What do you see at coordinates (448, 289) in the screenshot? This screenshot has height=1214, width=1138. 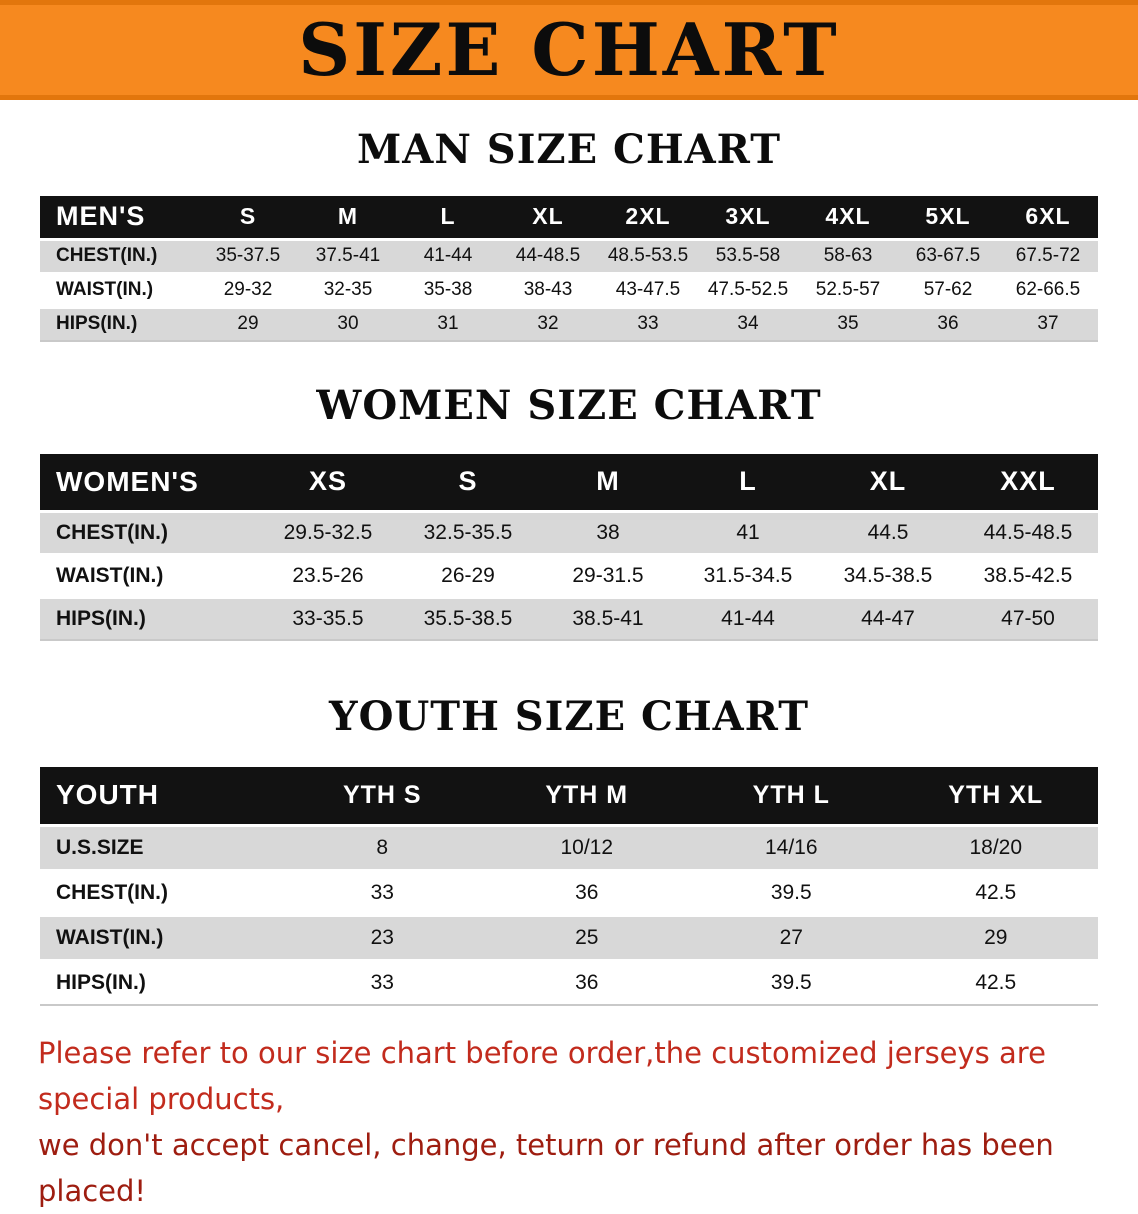 I see `measurement-value-cell: 35-38` at bounding box center [448, 289].